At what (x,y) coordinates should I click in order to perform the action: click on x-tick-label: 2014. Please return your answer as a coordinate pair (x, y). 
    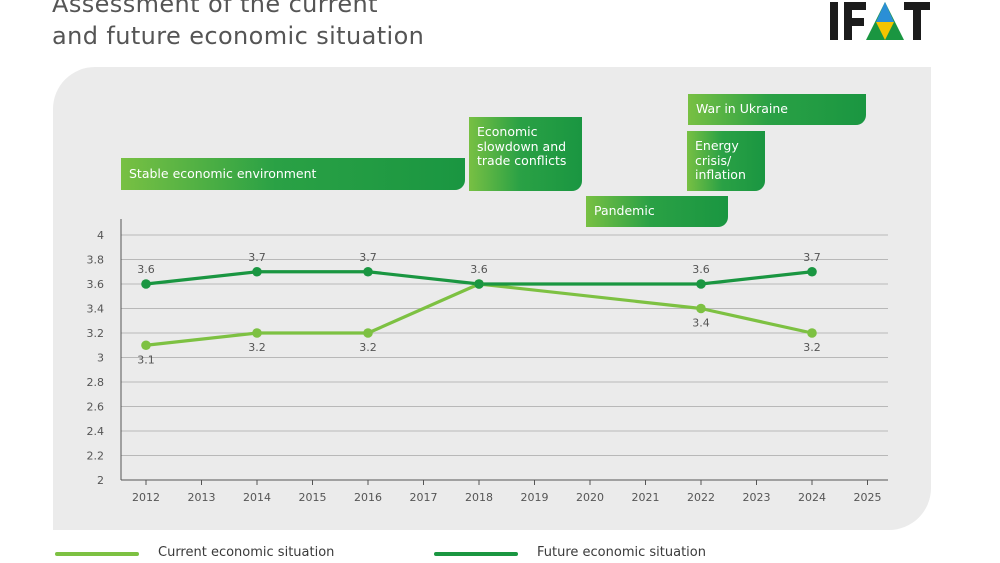
    Looking at the image, I should click on (257, 497).